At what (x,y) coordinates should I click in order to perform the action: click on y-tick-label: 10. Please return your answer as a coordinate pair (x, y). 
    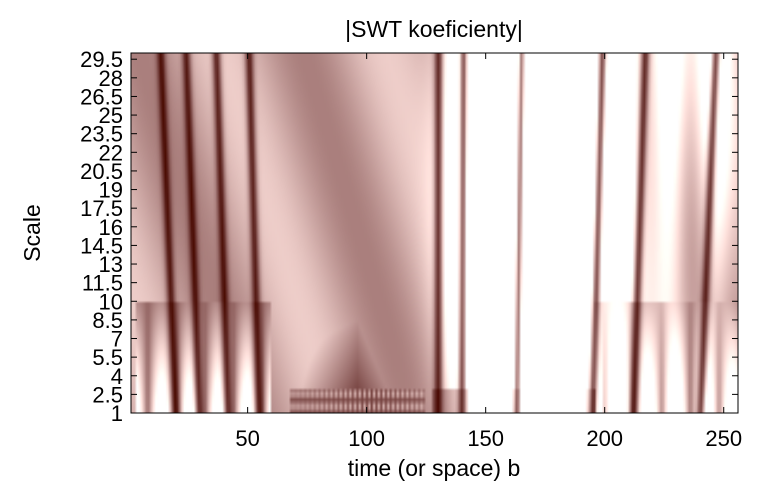
    Looking at the image, I should click on (111, 301).